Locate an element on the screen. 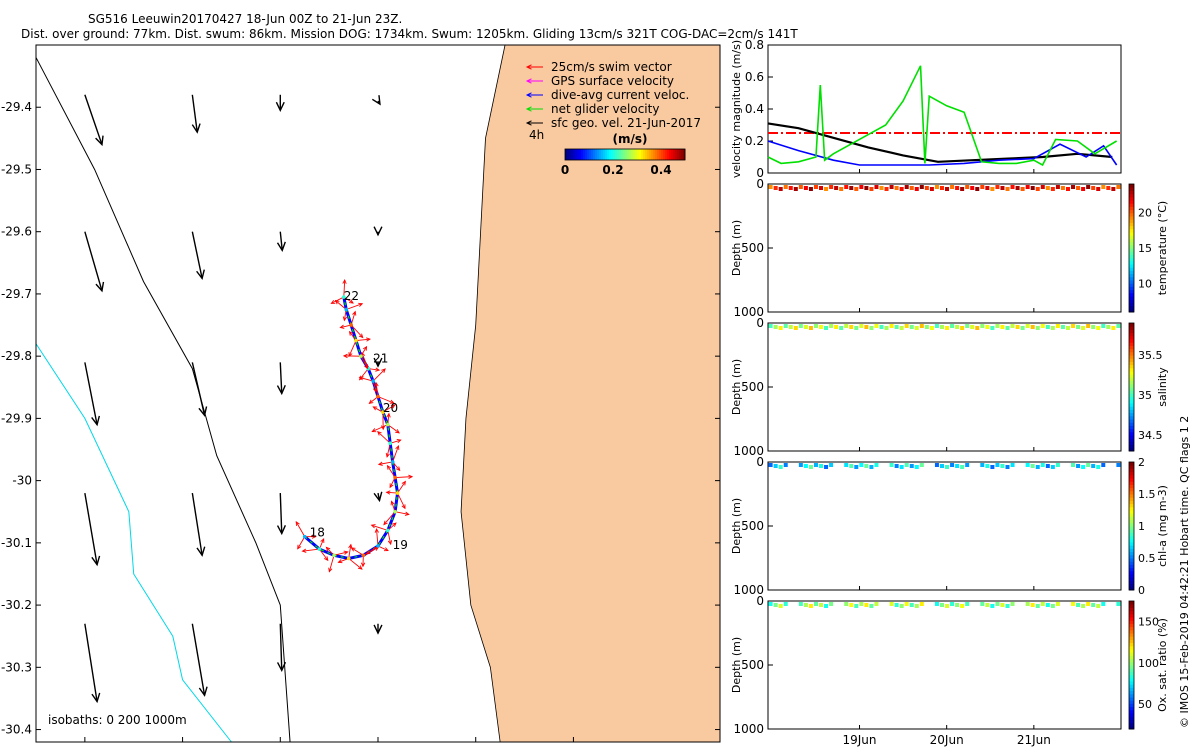  swim-vector-19-0-head is located at coordinates (354, 313).